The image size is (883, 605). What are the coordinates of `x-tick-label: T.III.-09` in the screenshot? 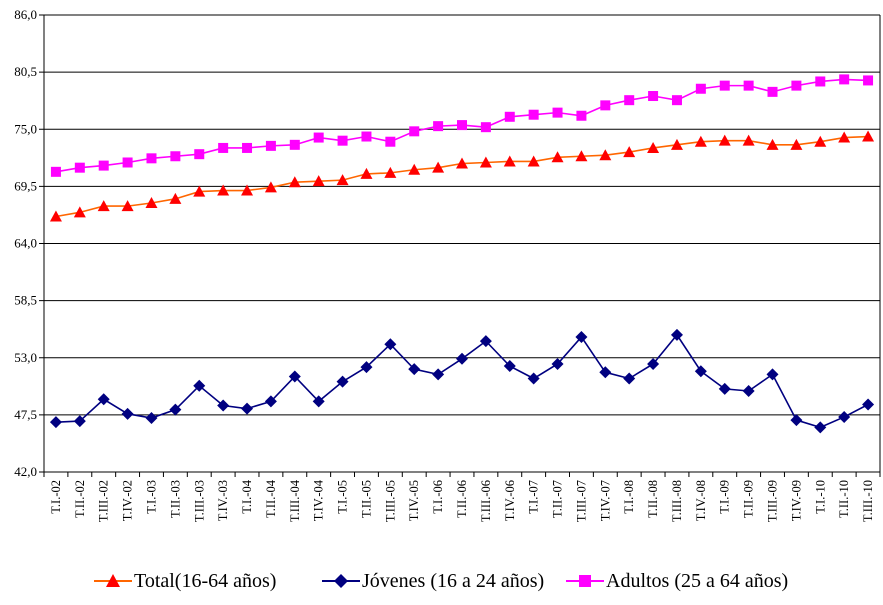 It's located at (773, 501).